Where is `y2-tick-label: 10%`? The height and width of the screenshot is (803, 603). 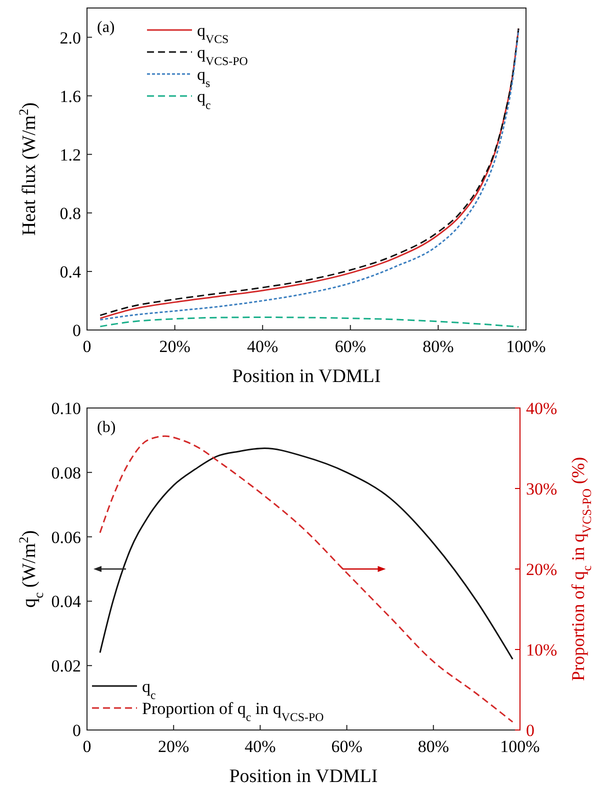
y2-tick-label: 10% is located at coordinates (542, 650).